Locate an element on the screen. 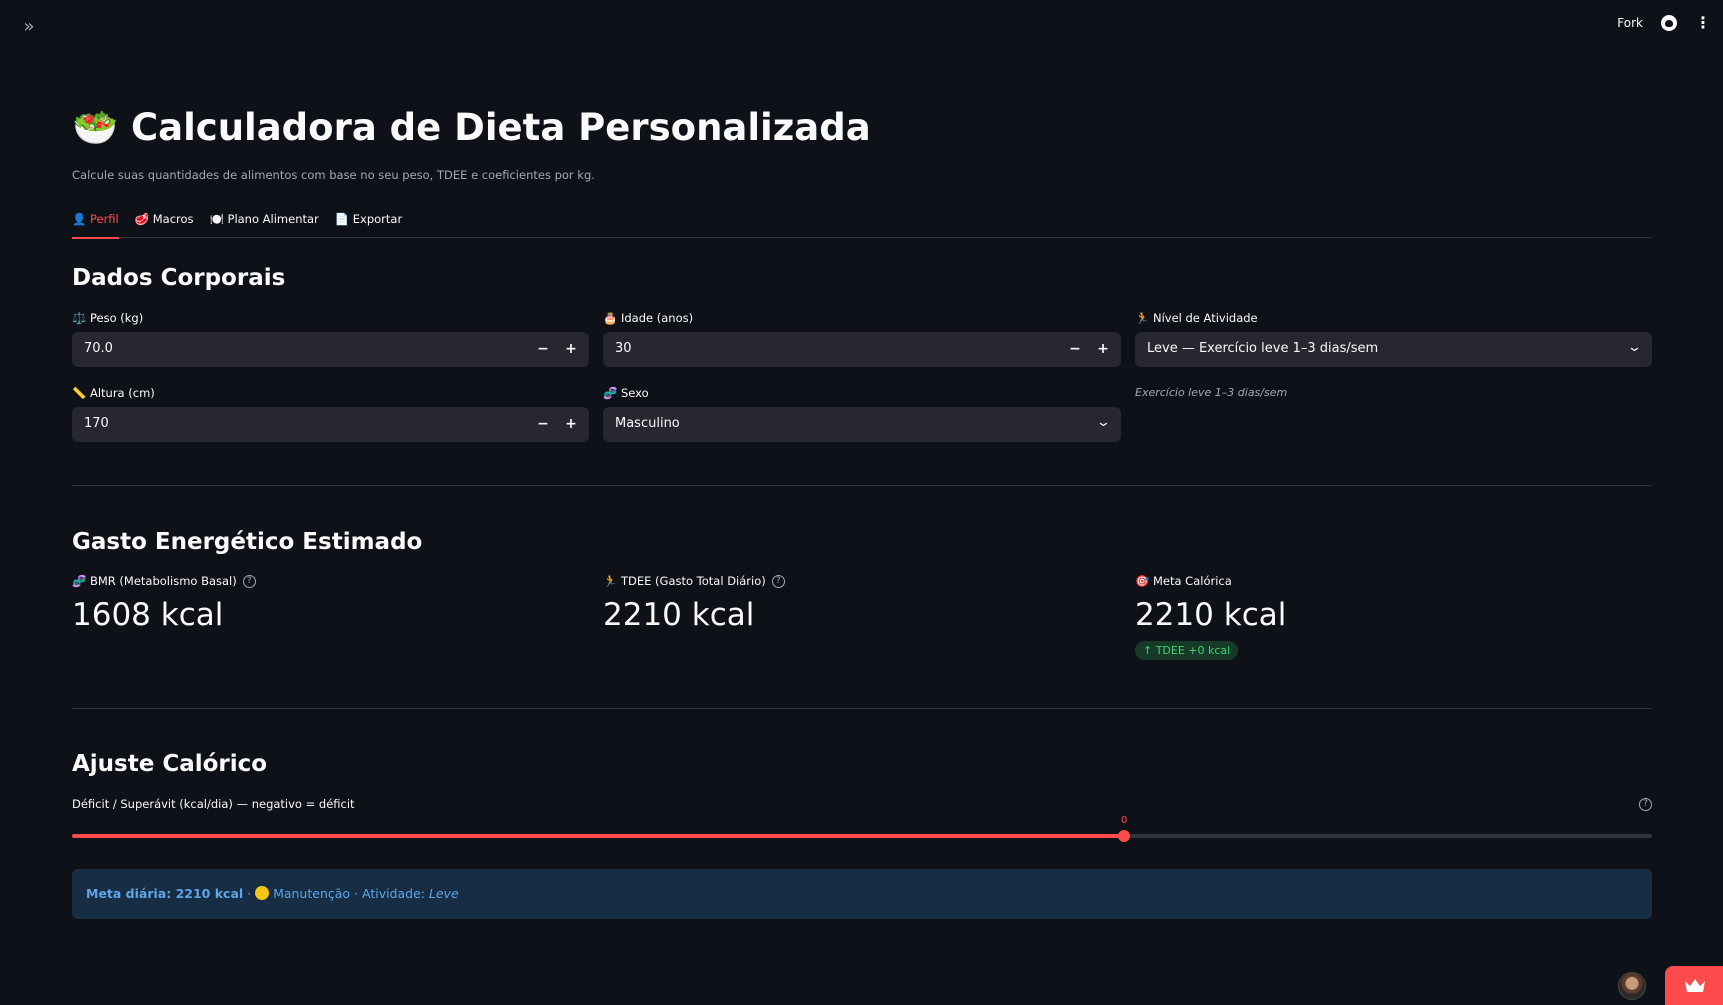 This screenshot has width=1723, height=1005. slider-thumb is located at coordinates (1124, 836).